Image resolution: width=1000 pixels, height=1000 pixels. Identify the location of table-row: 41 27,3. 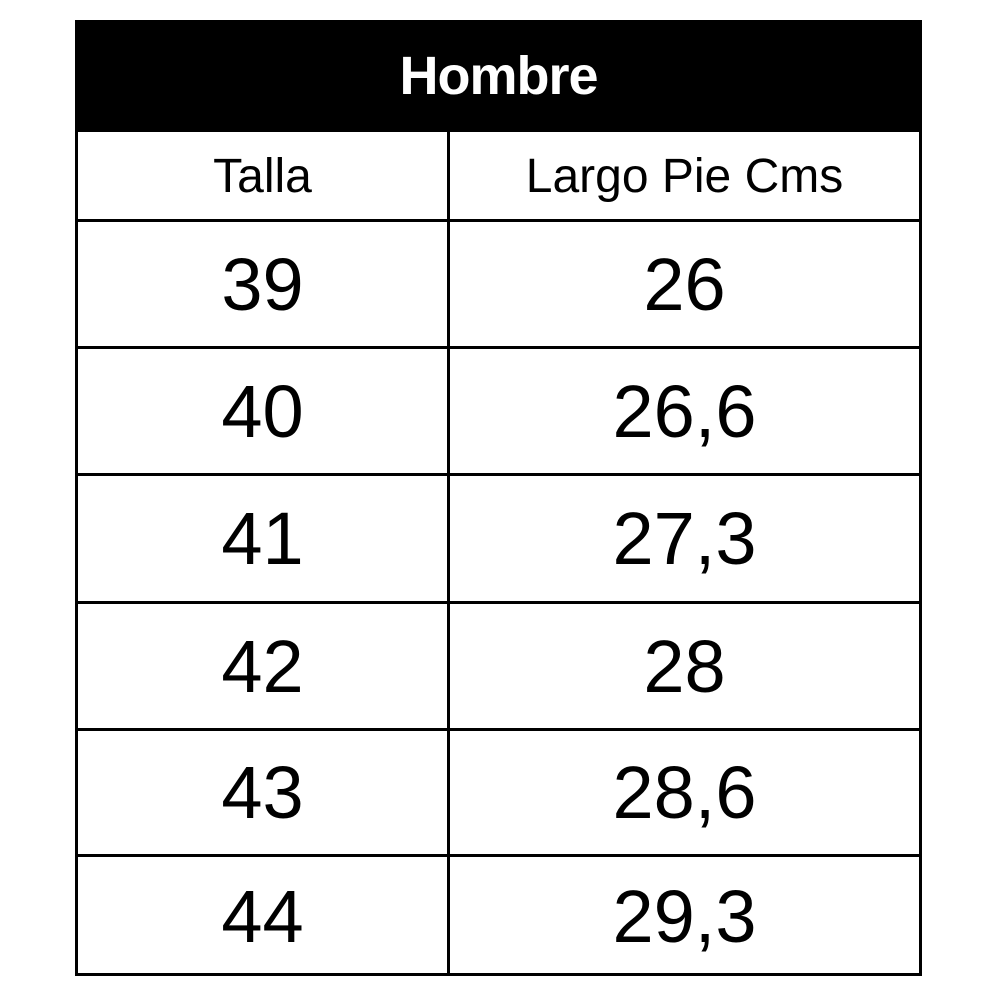
(498, 537).